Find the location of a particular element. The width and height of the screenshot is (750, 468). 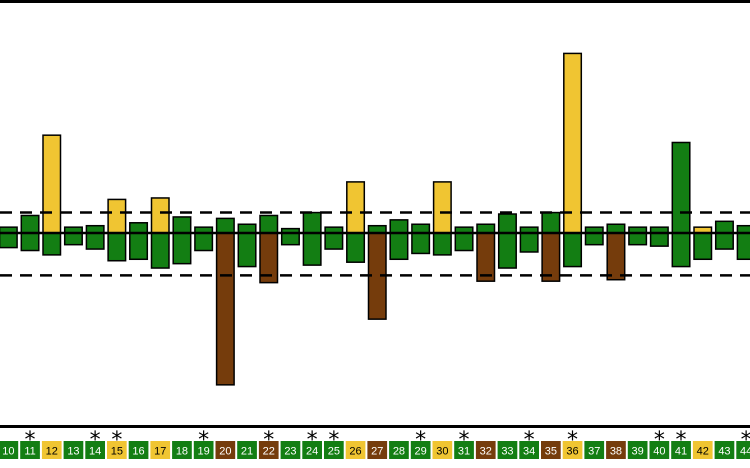

tick-label-34: 34 is located at coordinates (529, 452).